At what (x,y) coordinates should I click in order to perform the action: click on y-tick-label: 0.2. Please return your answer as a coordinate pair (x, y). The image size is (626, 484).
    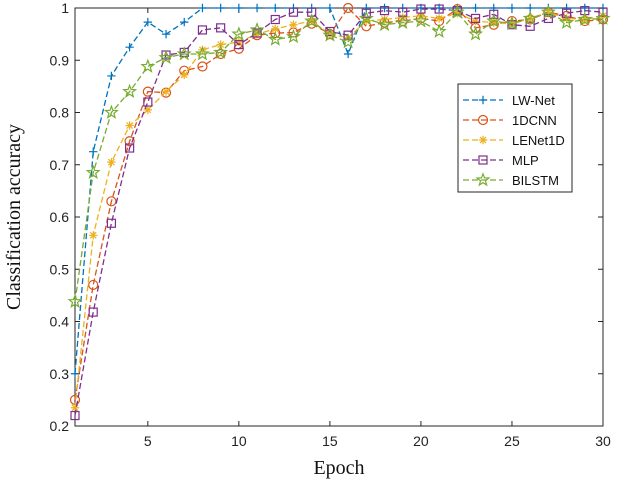
    Looking at the image, I should click on (60, 426).